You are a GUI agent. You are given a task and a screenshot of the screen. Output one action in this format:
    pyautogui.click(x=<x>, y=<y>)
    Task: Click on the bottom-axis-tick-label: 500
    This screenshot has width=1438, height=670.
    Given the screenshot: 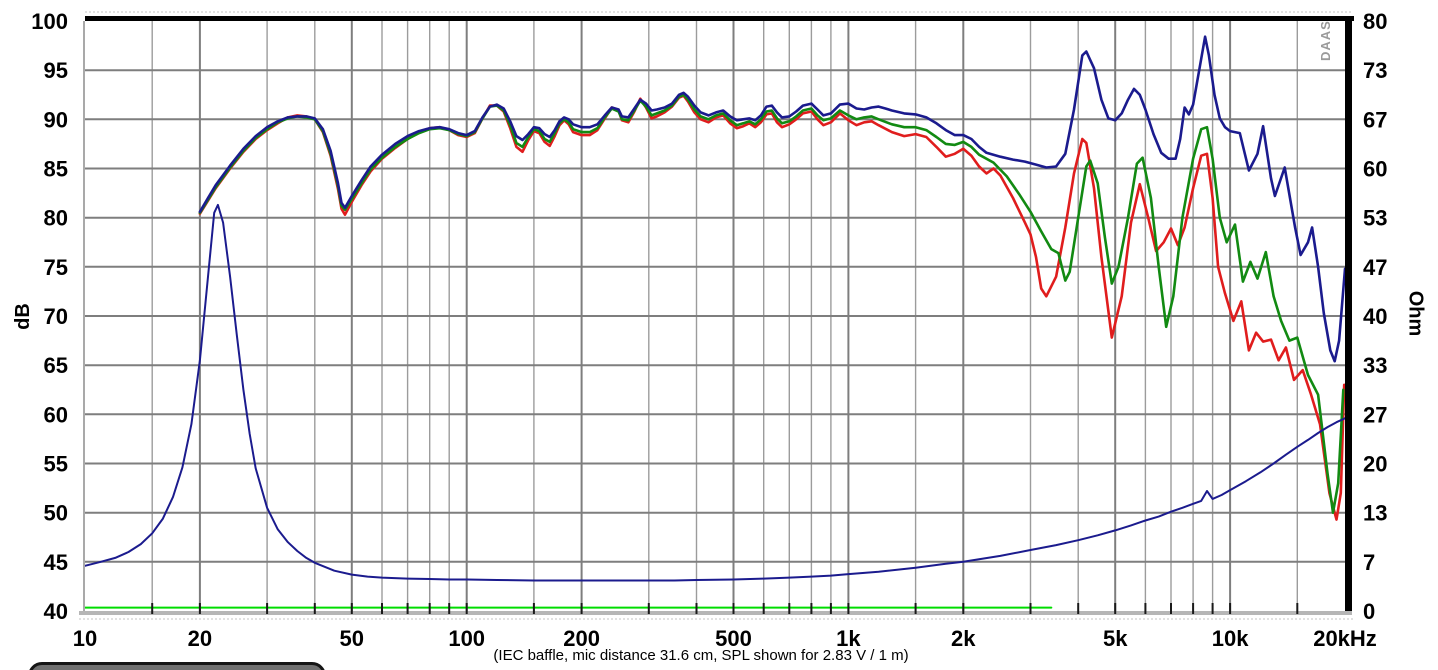 What is the action you would take?
    pyautogui.click(x=733, y=638)
    